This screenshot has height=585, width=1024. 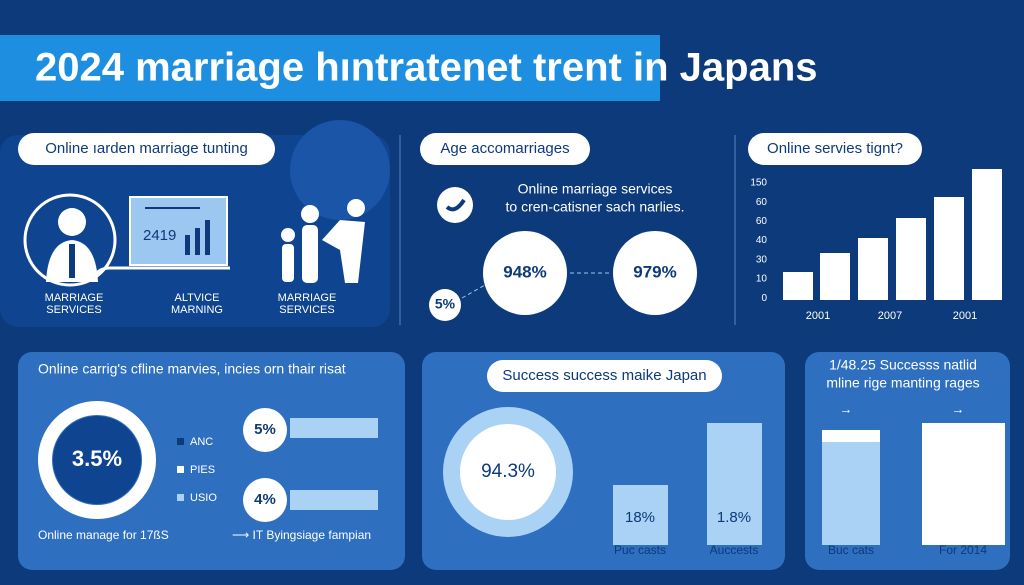 What do you see at coordinates (762, 259) in the screenshot?
I see `axis-label: 30` at bounding box center [762, 259].